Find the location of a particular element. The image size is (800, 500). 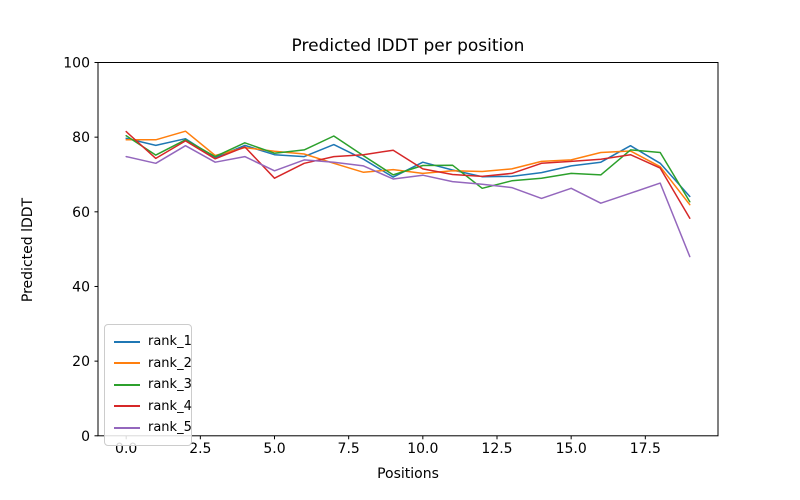

y-tick-label: 100 is located at coordinates (76, 64).